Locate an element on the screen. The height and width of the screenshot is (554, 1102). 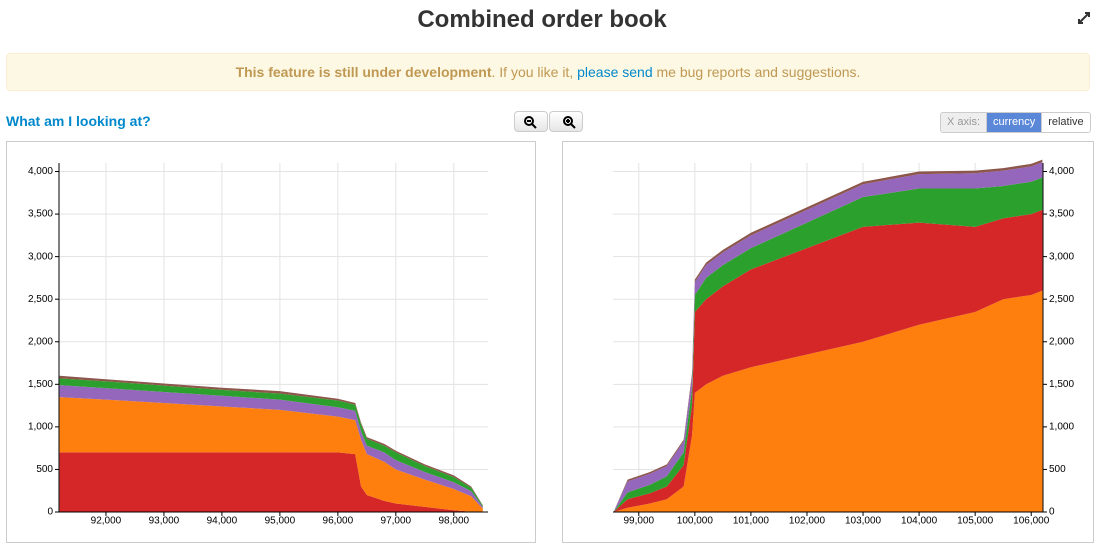
notice-bold: This feature is still under development is located at coordinates (363, 72).